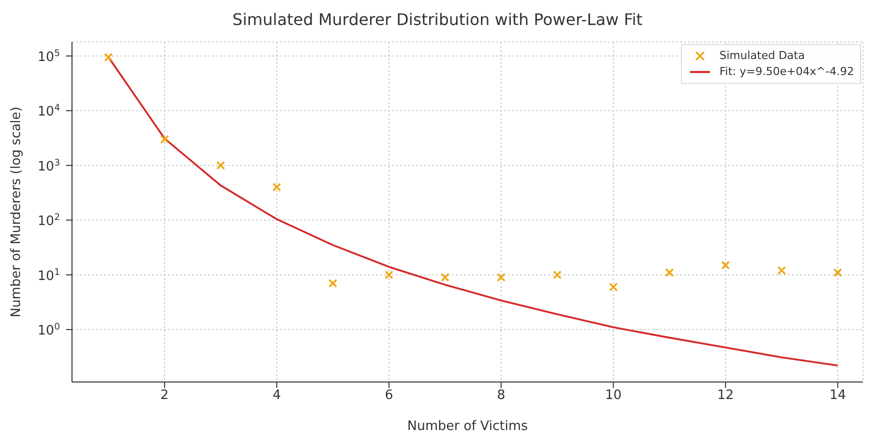 This screenshot has width=875, height=439. Describe the element at coordinates (49, 56) in the screenshot. I see `y-tick-label: 10$^{5}$` at that location.